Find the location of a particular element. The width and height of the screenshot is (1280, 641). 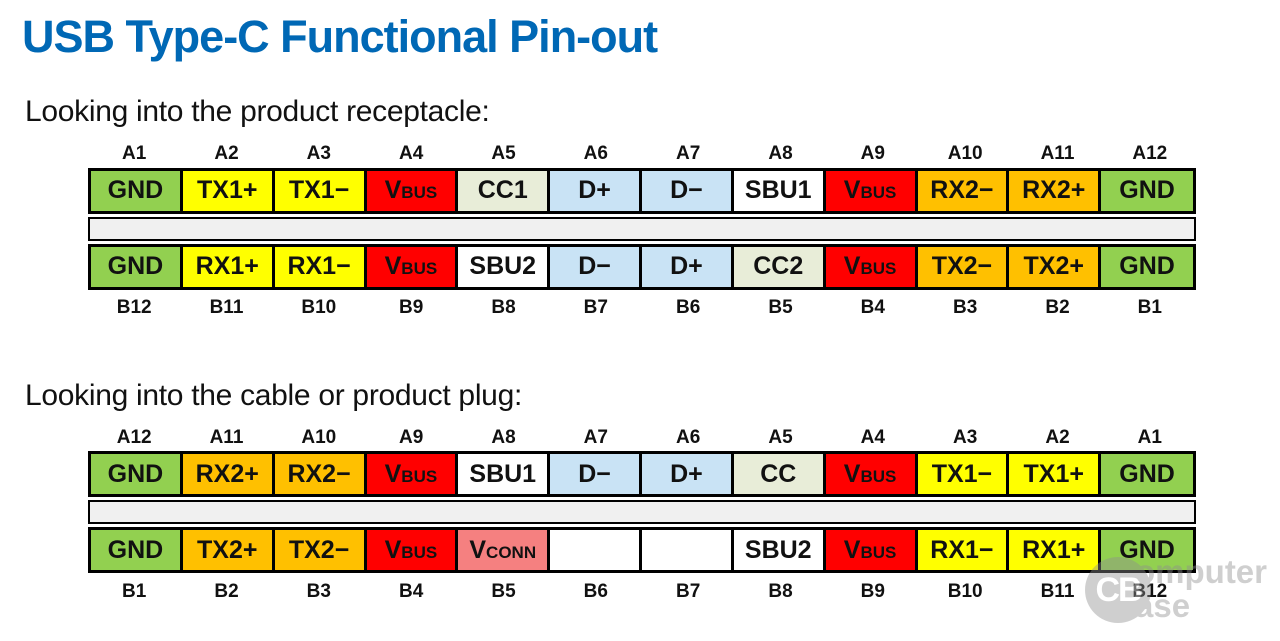

pin-label: A2 is located at coordinates (226, 154).